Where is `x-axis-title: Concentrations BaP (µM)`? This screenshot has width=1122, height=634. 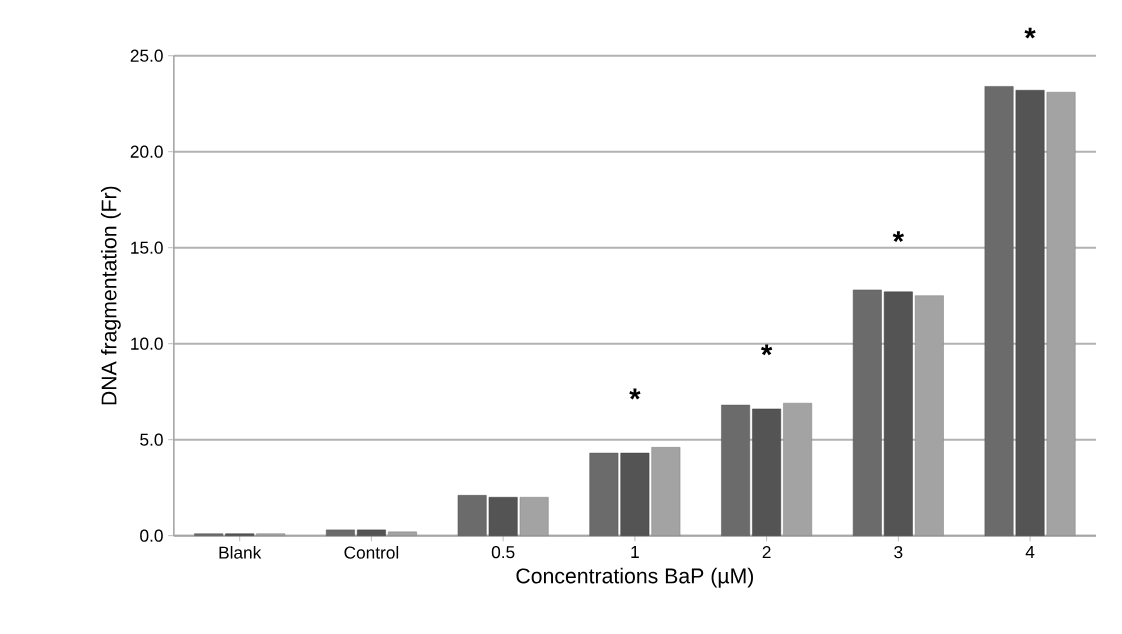 x-axis-title: Concentrations BaP (µM) is located at coordinates (635, 577).